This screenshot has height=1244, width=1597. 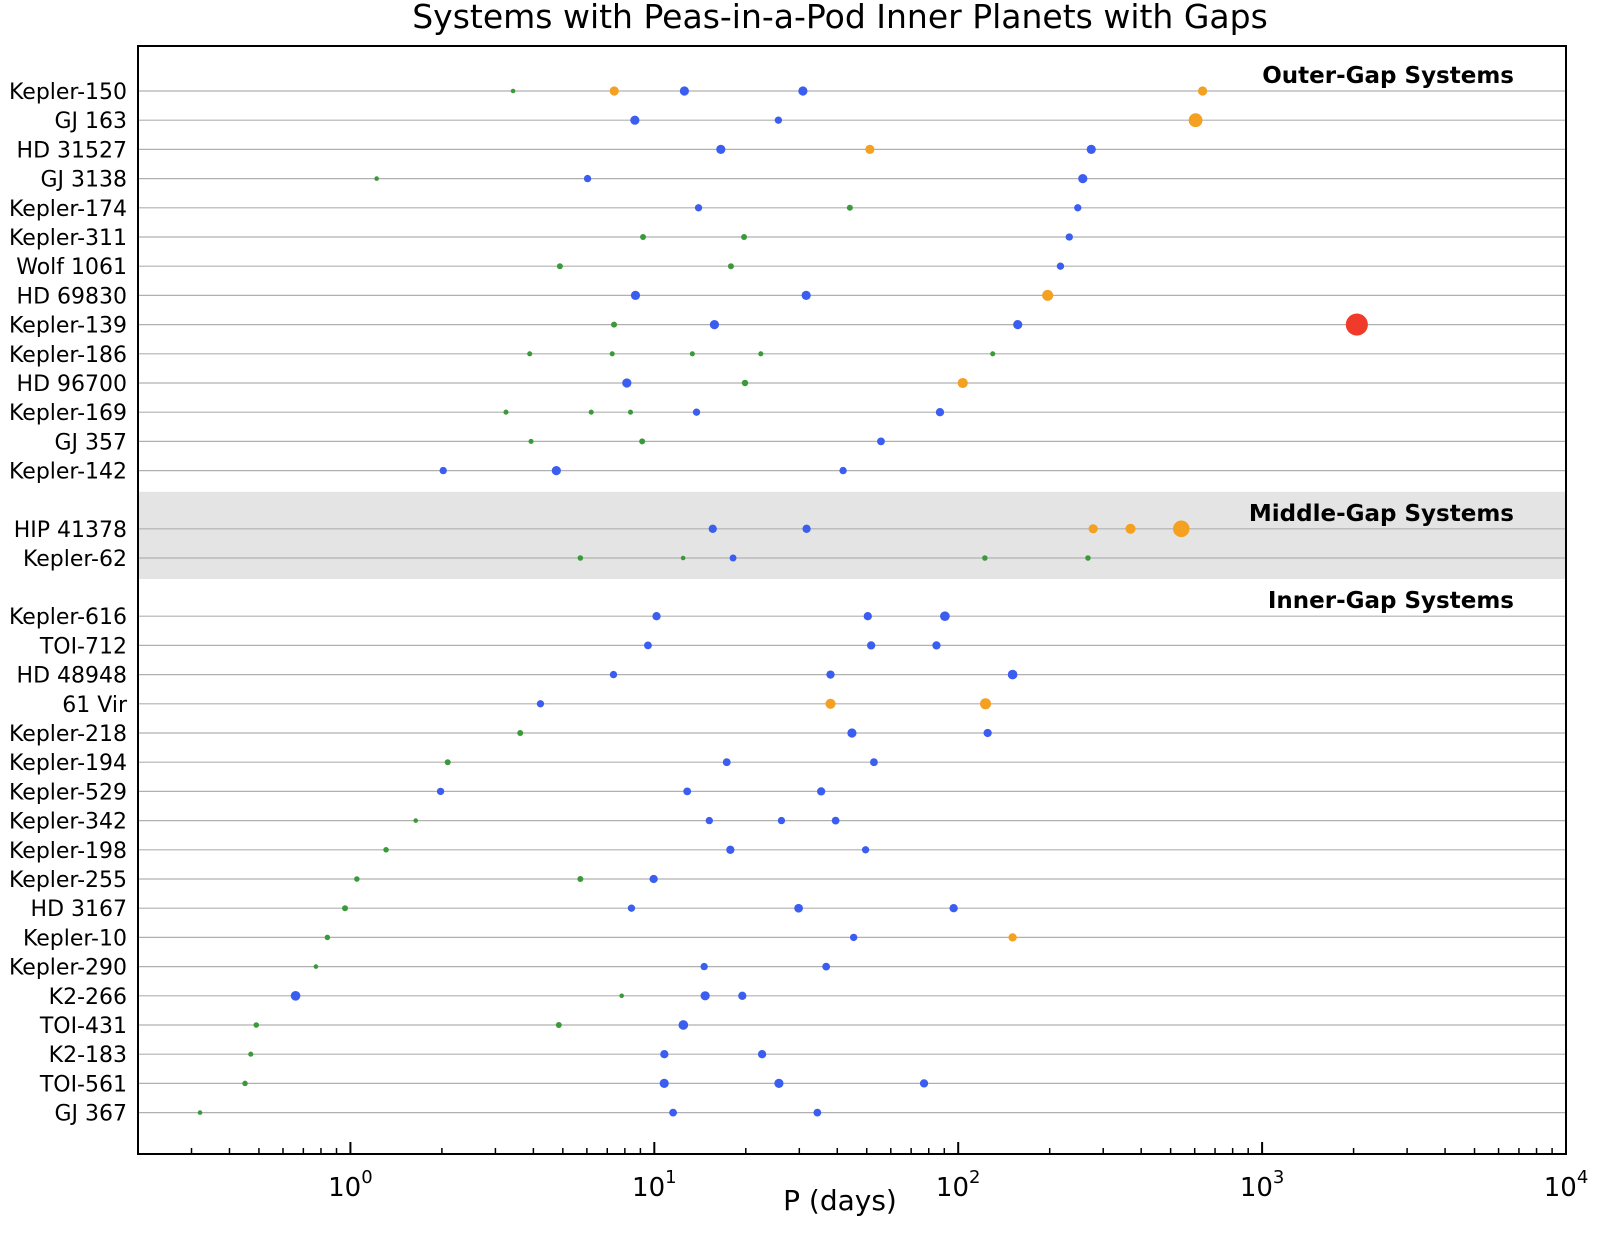 I want to click on y-tick-label: K2-266, so click(x=88, y=997).